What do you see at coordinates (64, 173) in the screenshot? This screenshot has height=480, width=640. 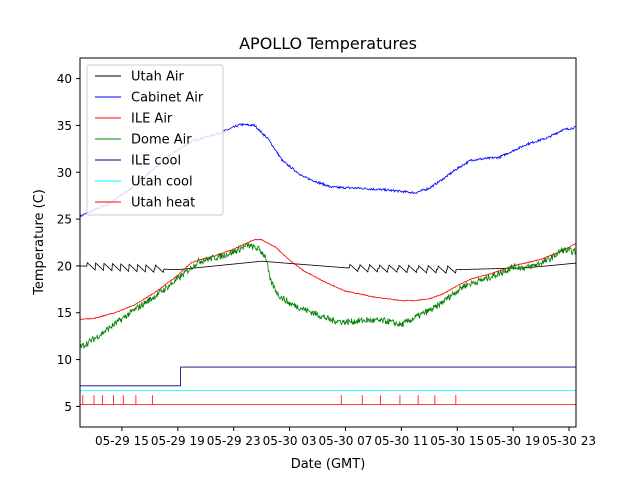 I see `y-tick-label: 30` at bounding box center [64, 173].